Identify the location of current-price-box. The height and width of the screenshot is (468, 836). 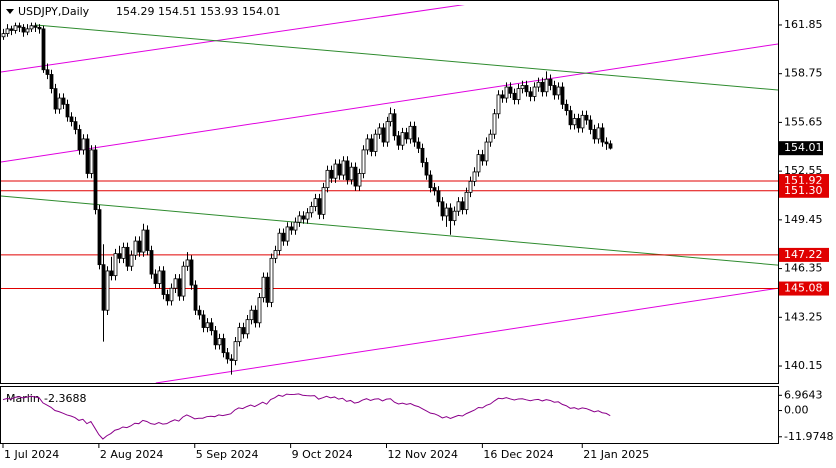
(801, 148).